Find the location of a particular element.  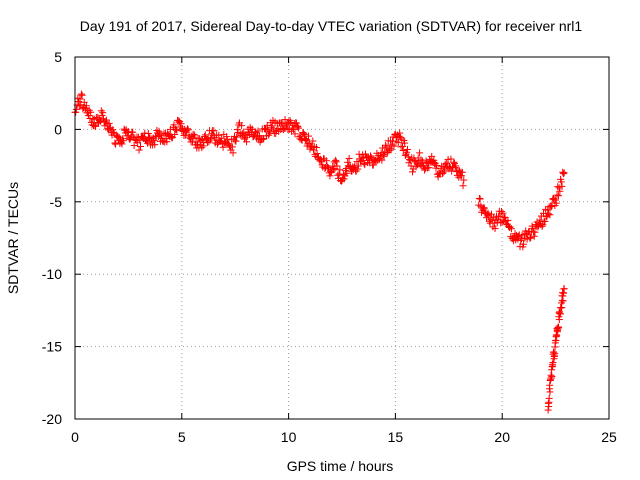

y-tick-label: -15 is located at coordinates (52, 347).